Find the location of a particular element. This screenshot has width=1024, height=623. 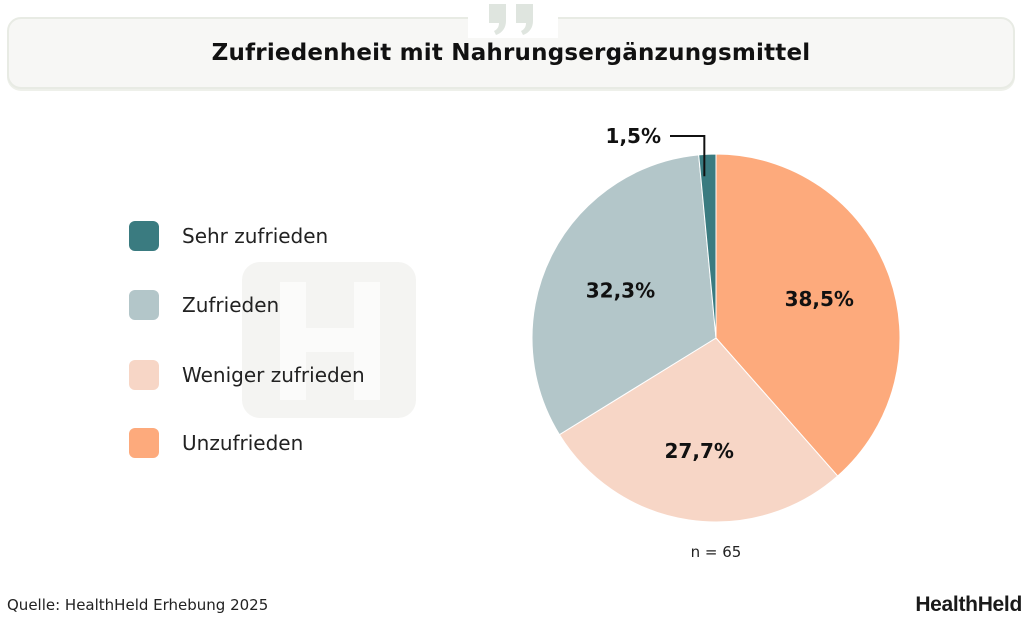

slice-label-zufrieden: 32,3% is located at coordinates (620, 290).